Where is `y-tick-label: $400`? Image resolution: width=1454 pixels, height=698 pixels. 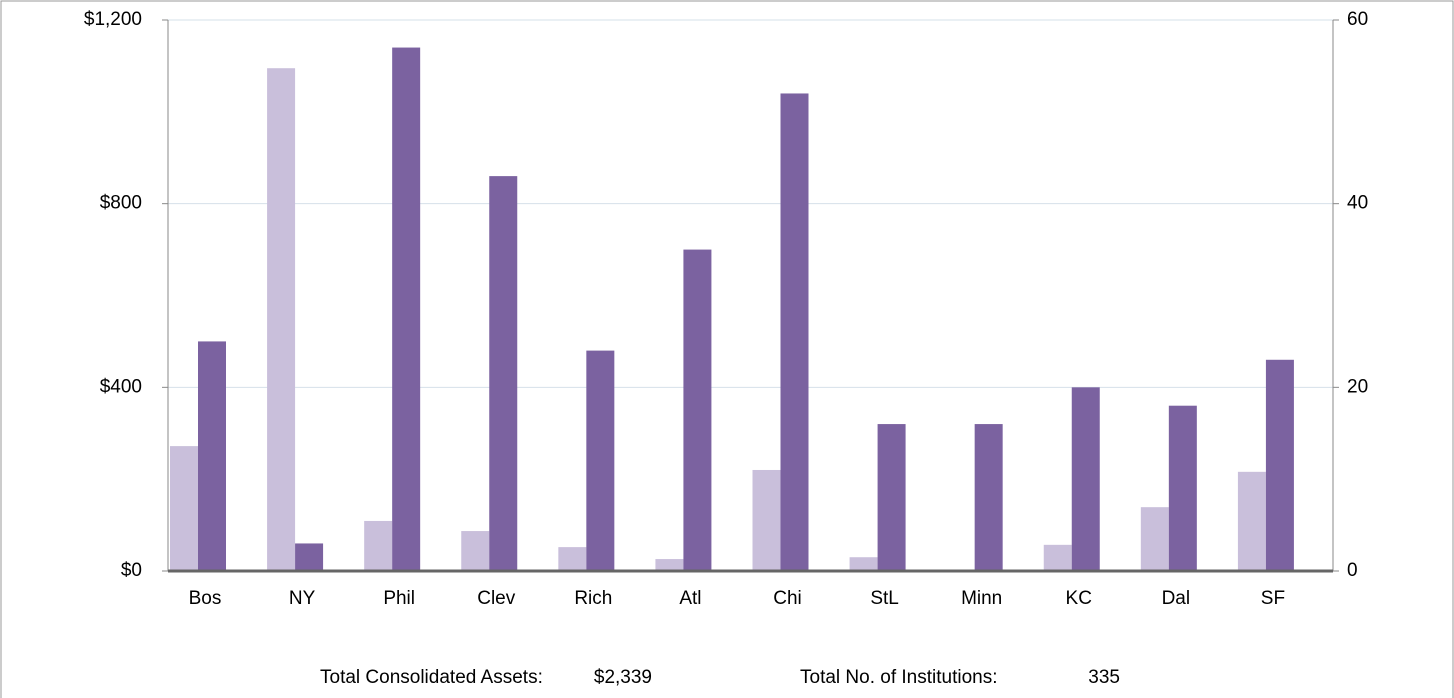 y-tick-label: $400 is located at coordinates (121, 386).